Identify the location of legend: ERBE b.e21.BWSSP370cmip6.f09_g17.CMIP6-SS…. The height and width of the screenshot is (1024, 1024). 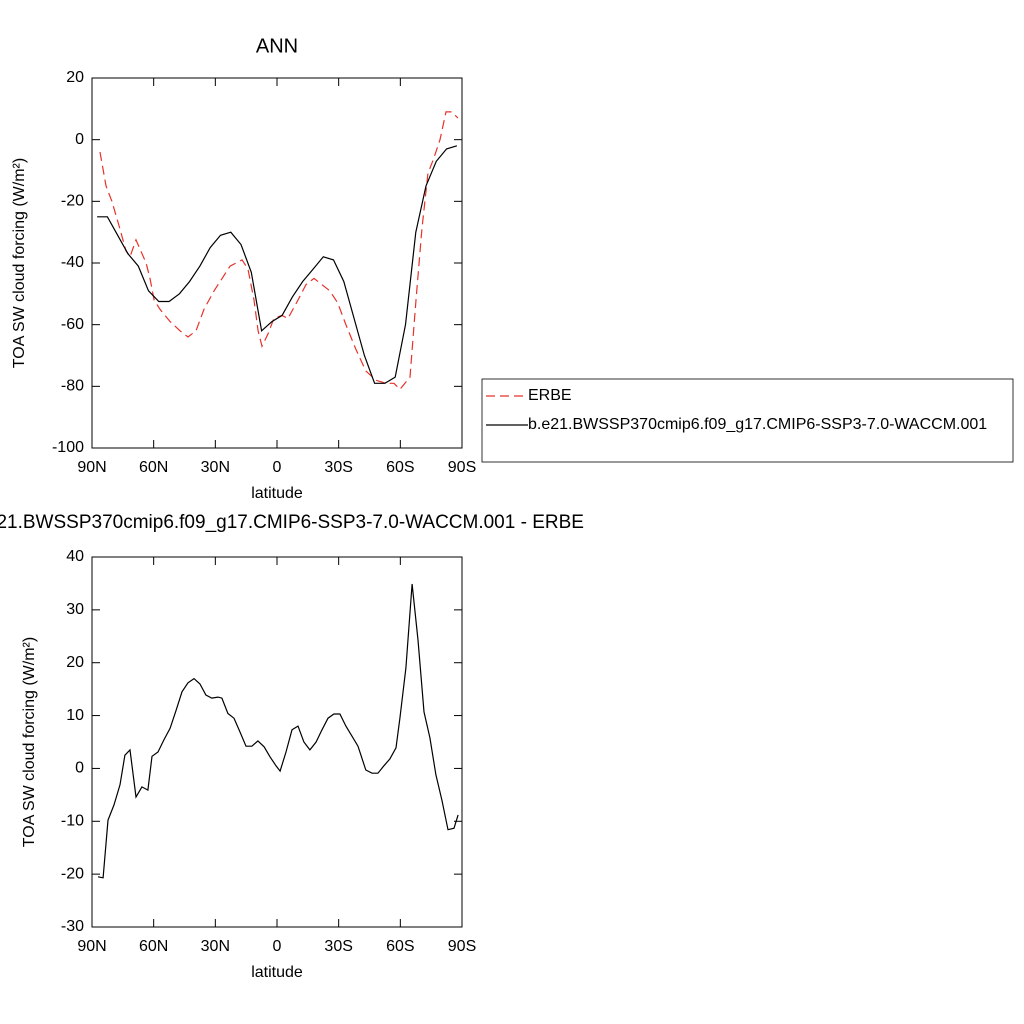
(747, 420).